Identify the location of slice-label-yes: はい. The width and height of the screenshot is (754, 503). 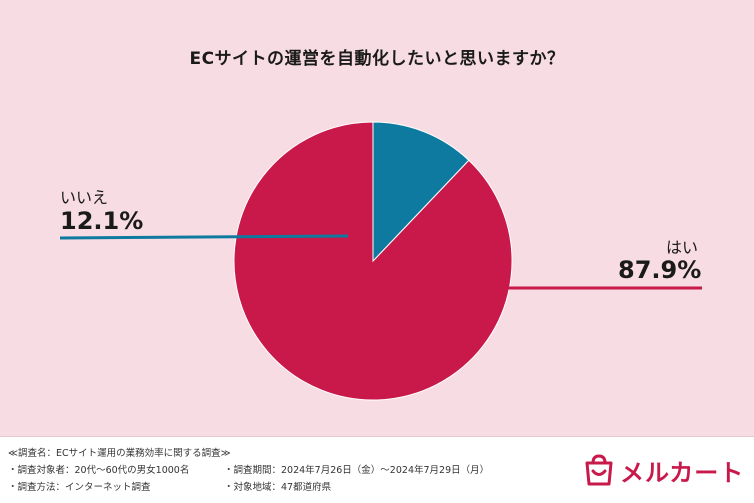
(682, 247).